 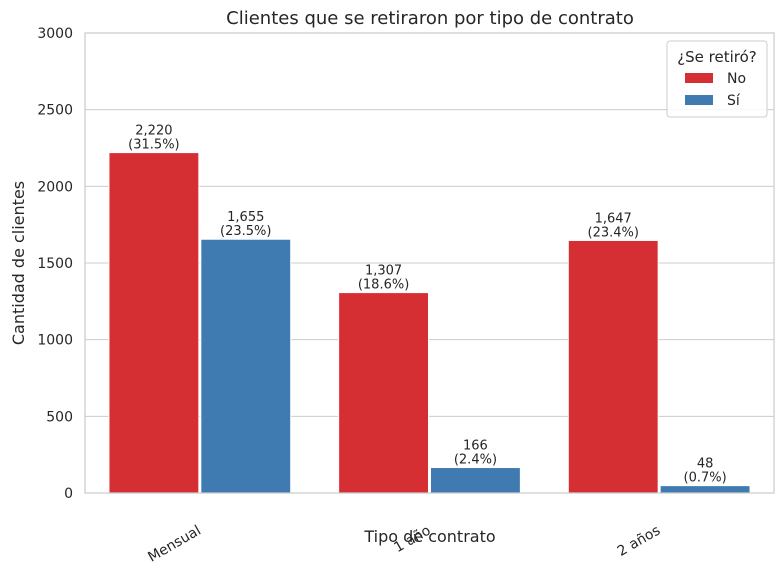 I want to click on y-tick-label: 0, so click(x=68, y=494).